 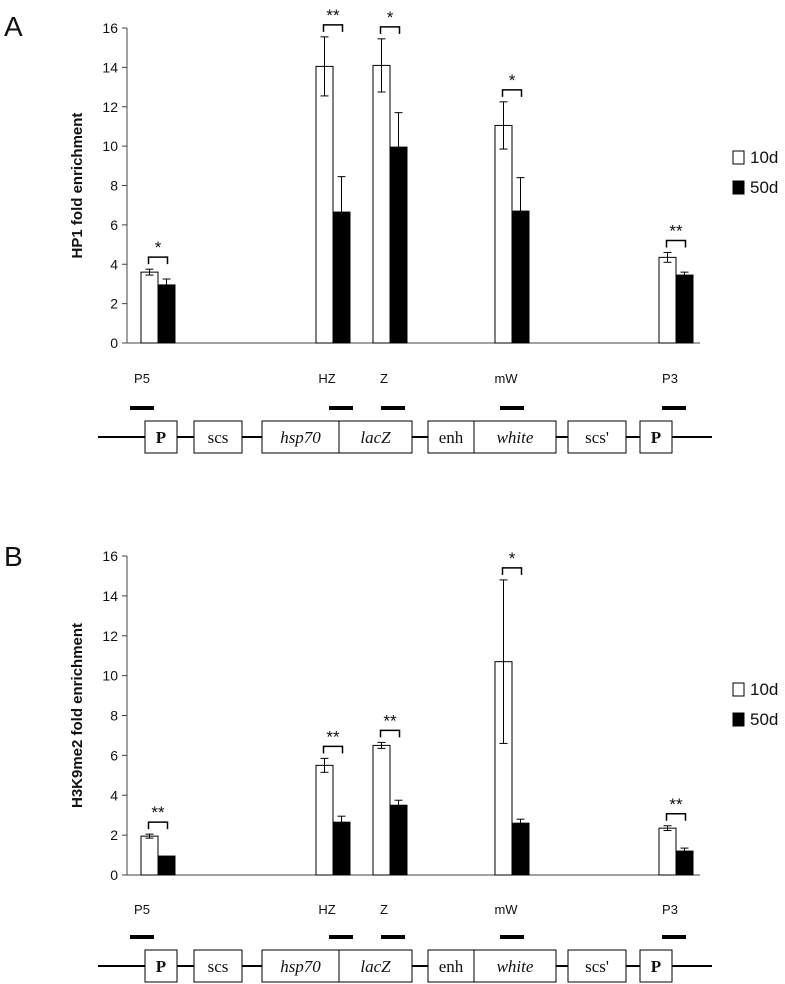 I want to click on y-axis-label: HP1 fold enrichment, so click(x=77, y=186).